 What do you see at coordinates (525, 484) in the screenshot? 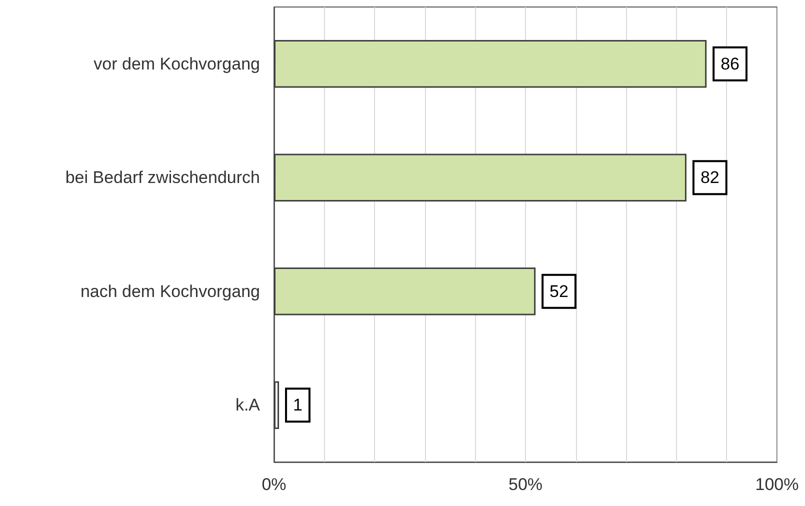
I see `x-tick-label: 50%` at bounding box center [525, 484].